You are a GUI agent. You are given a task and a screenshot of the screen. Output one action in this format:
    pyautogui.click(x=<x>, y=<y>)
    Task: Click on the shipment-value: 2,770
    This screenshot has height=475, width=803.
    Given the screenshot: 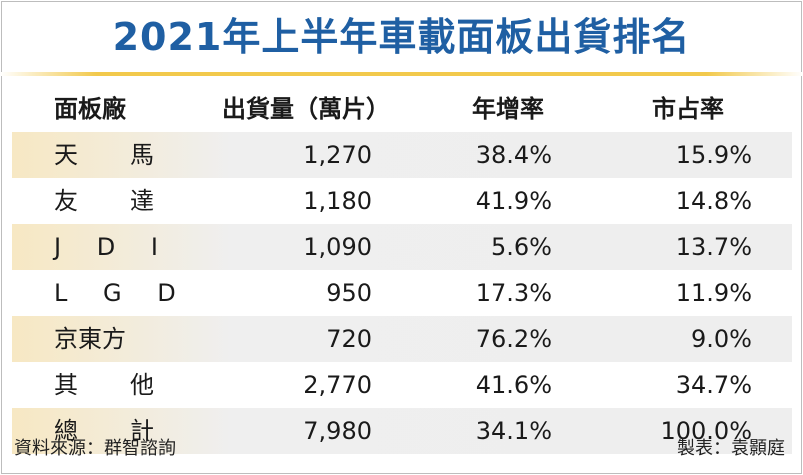 What is the action you would take?
    pyautogui.click(x=337, y=385)
    